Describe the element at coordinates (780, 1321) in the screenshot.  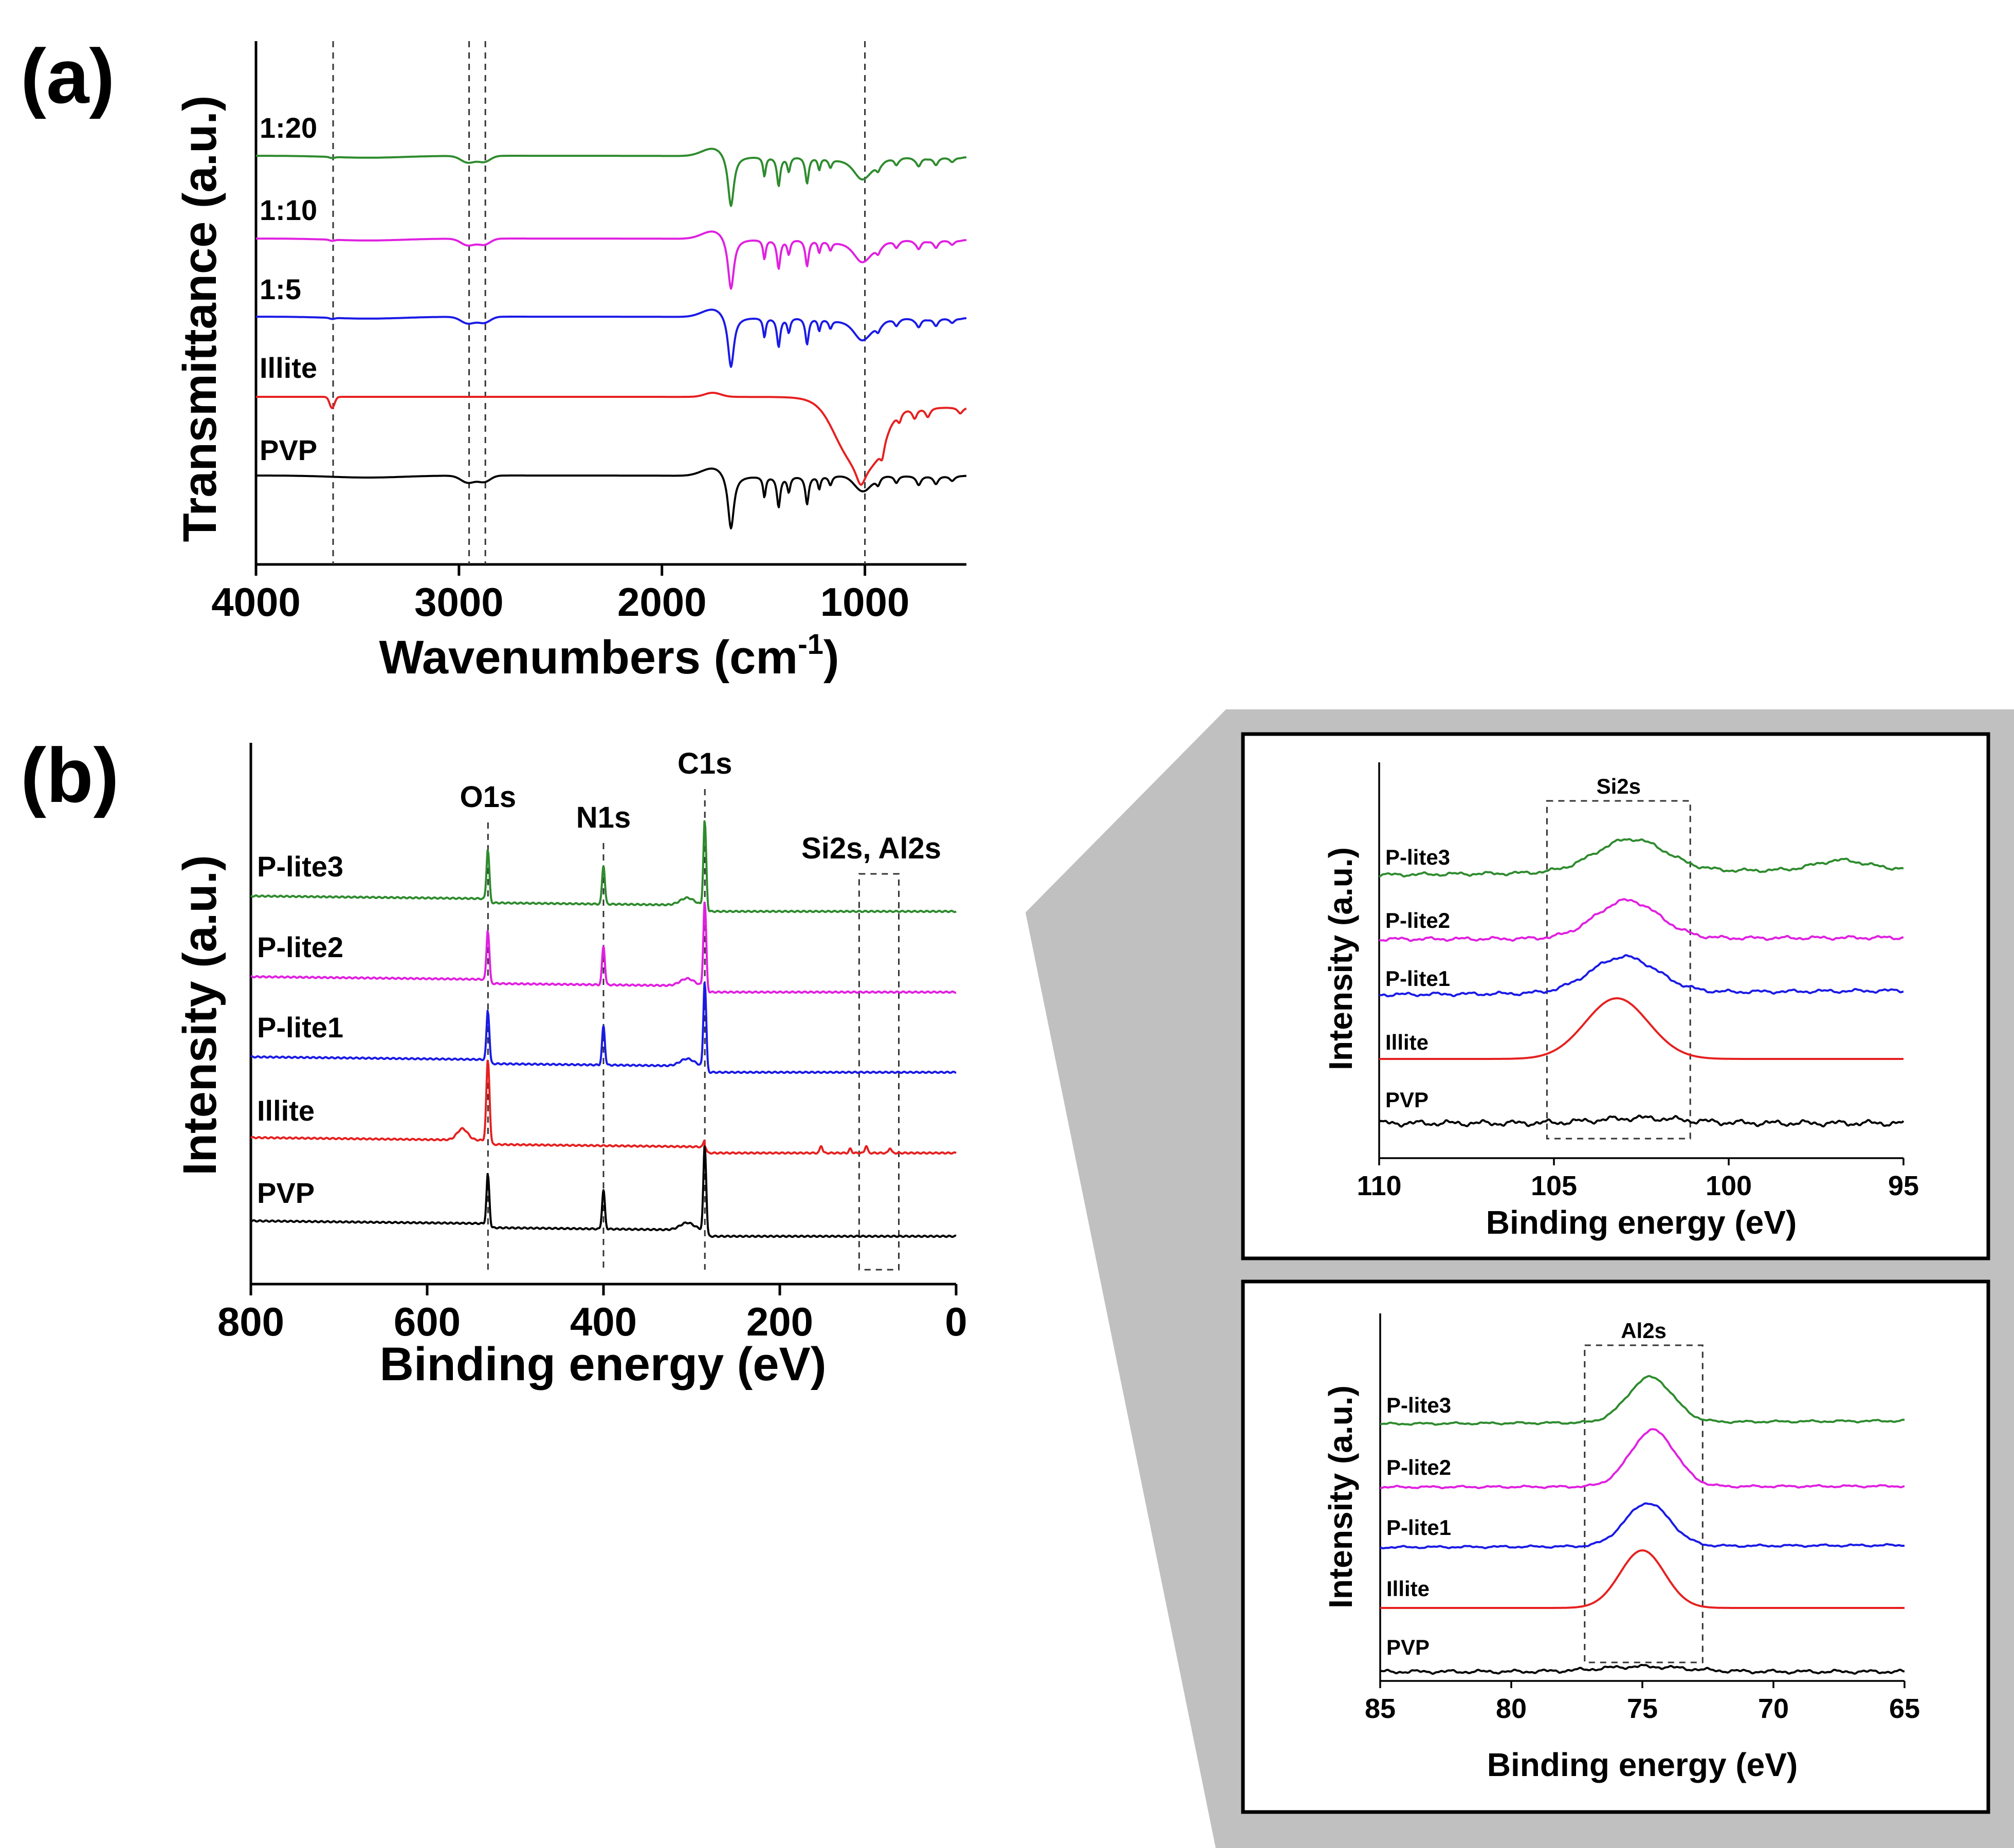
I see `xps-x-tick-label: 200` at that location.